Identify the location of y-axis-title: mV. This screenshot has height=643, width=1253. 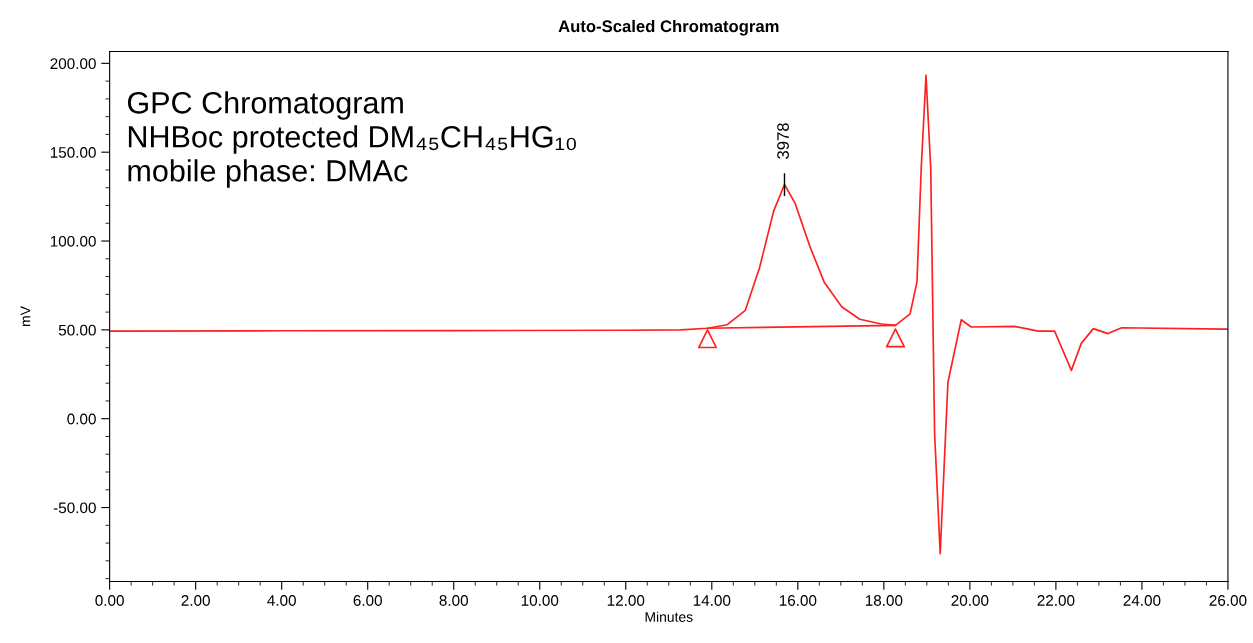
(25, 316).